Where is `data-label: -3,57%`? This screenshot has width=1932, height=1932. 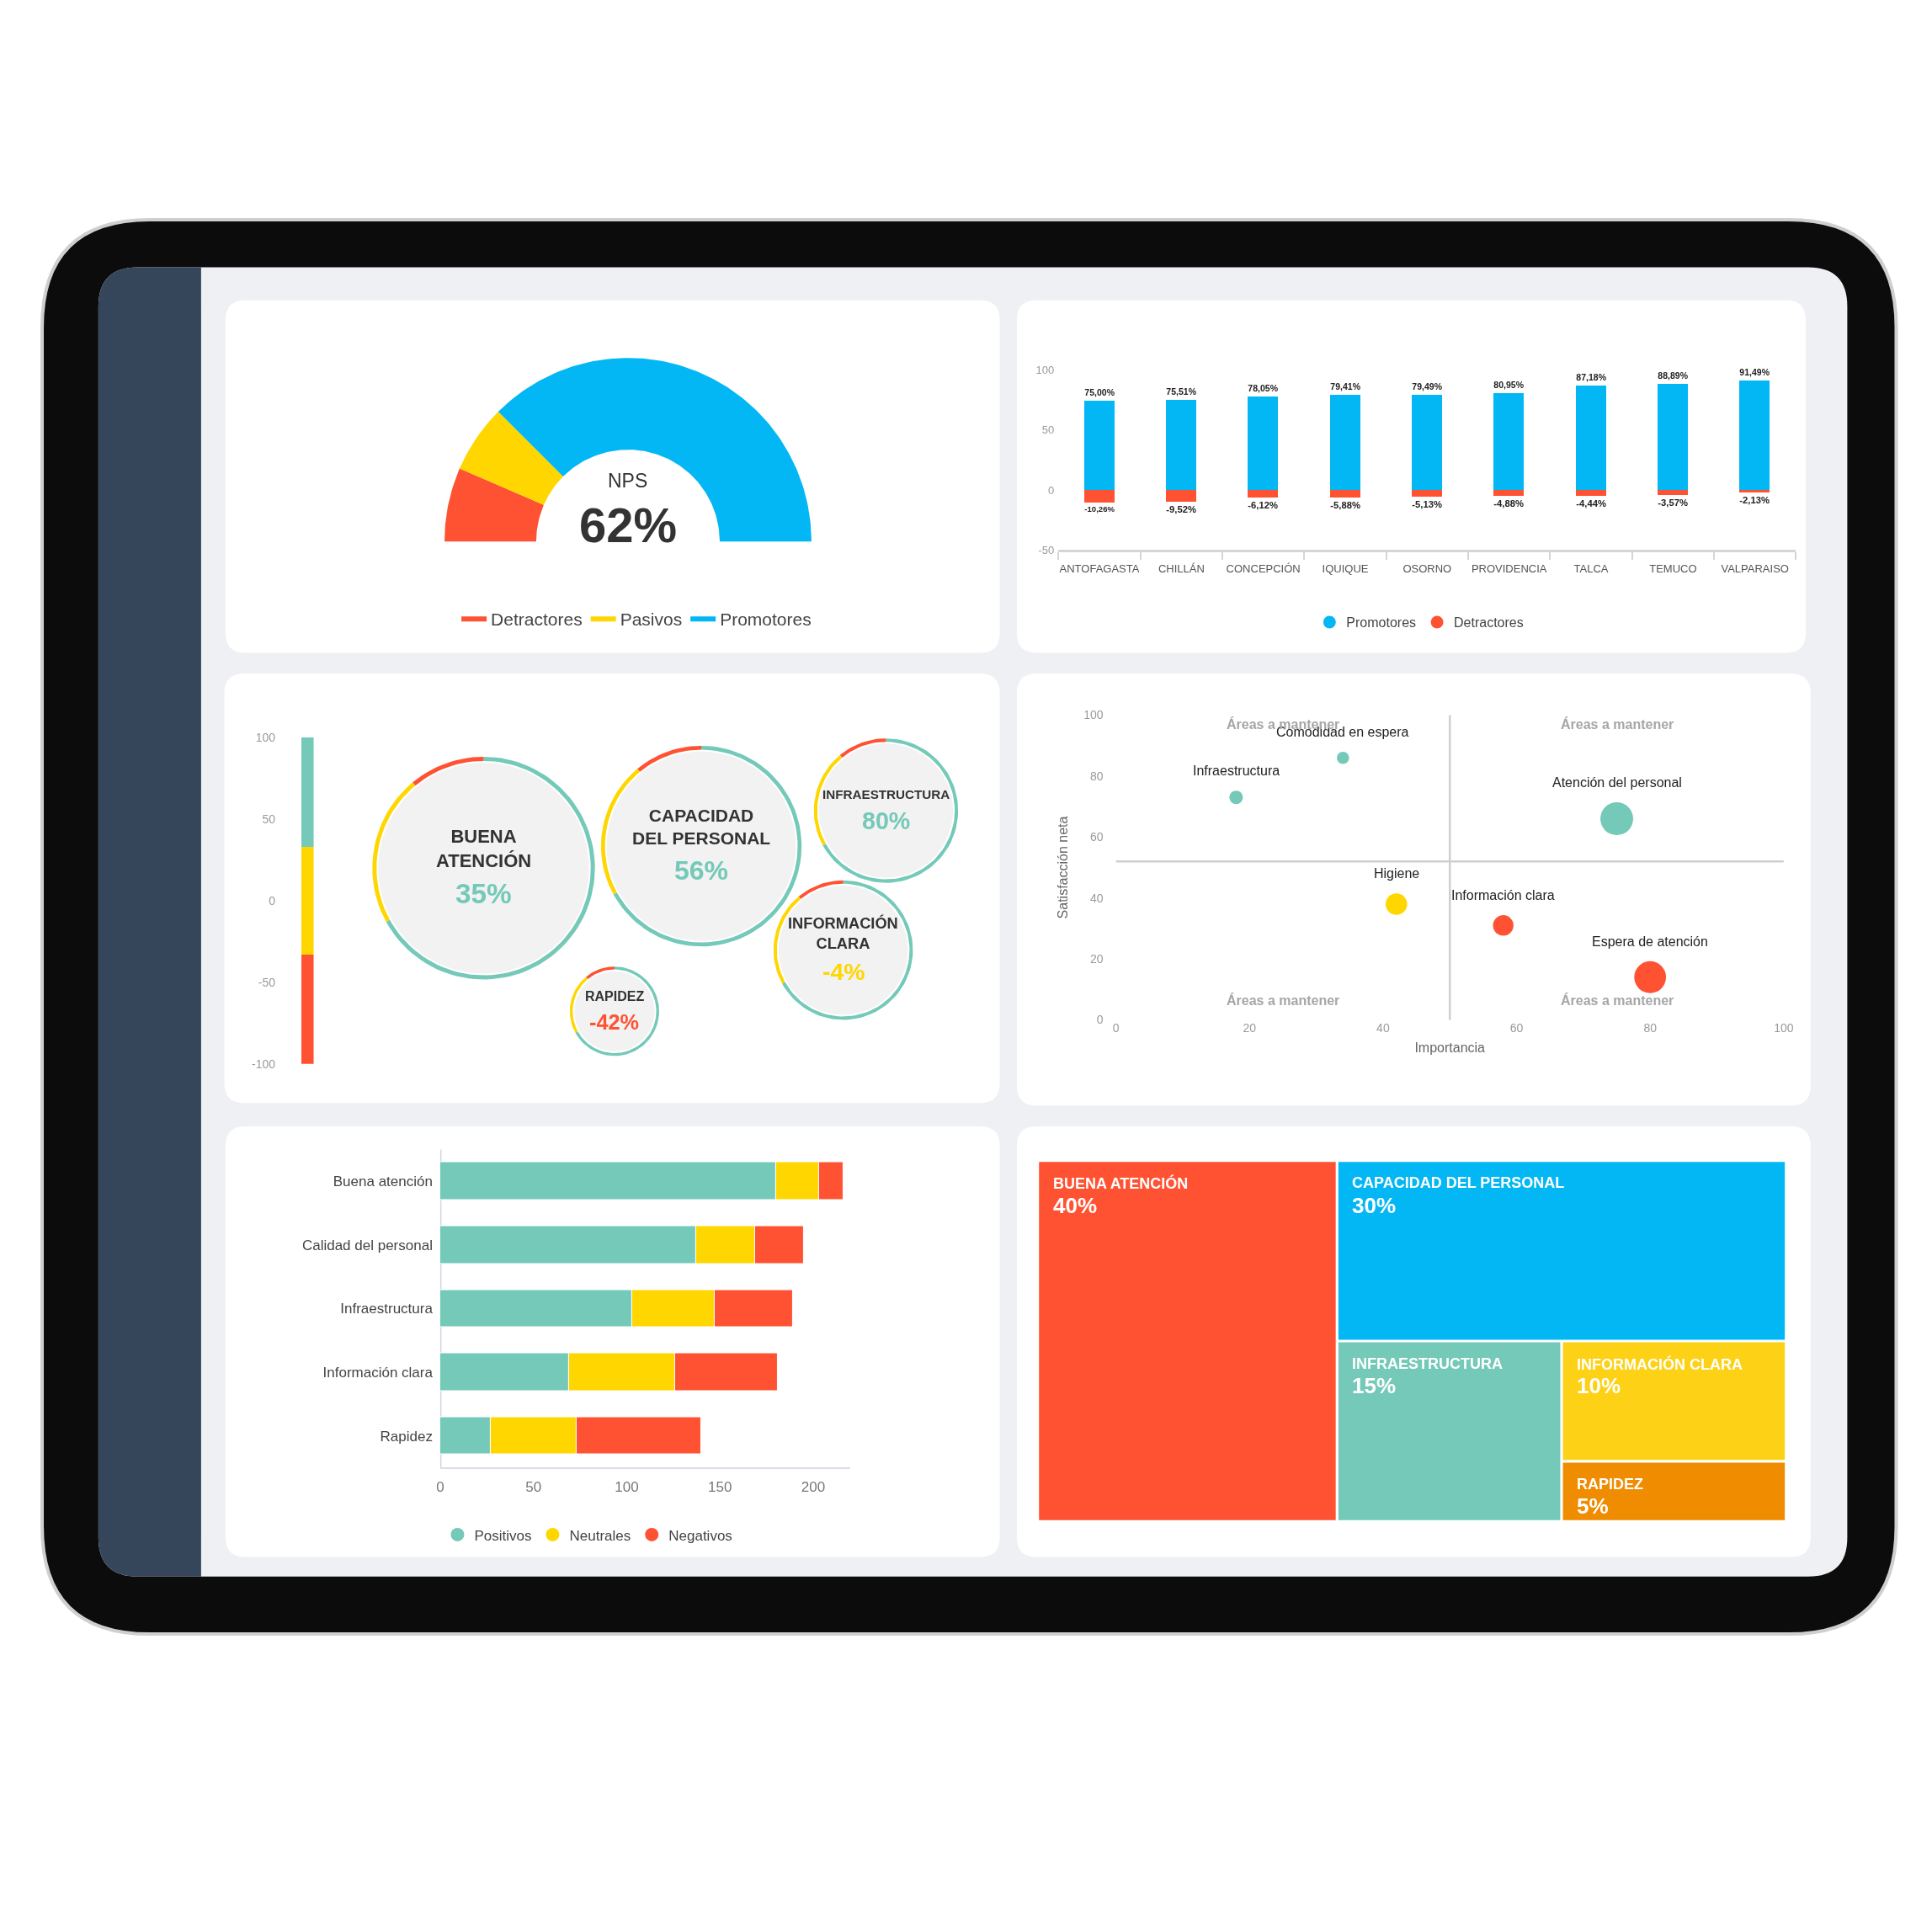 data-label: -3,57% is located at coordinates (1673, 503).